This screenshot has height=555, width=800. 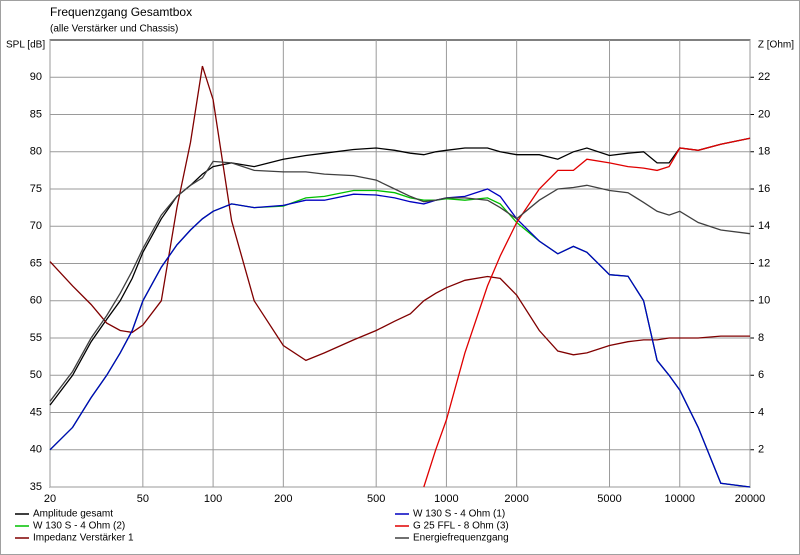 What do you see at coordinates (83, 538) in the screenshot?
I see `legend-label: Impedanz Verstärker 1` at bounding box center [83, 538].